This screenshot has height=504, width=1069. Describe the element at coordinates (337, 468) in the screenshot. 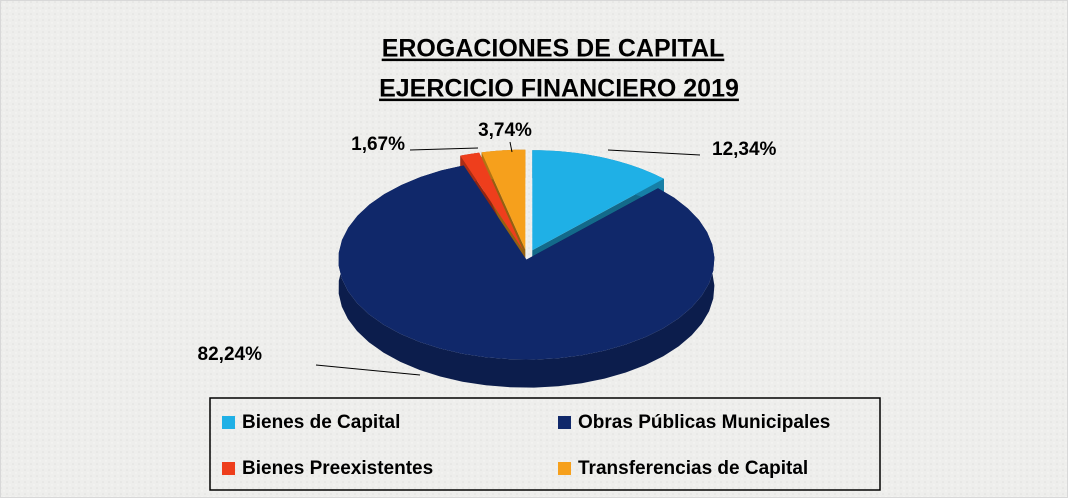

I see `legend-label: Bienes Preexistentes` at that location.